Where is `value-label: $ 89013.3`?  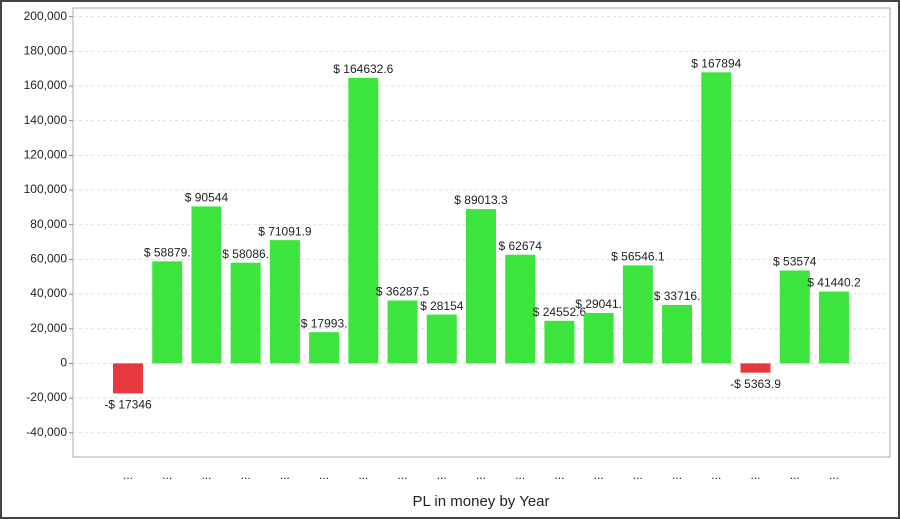
value-label: $ 89013.3 is located at coordinates (481, 200).